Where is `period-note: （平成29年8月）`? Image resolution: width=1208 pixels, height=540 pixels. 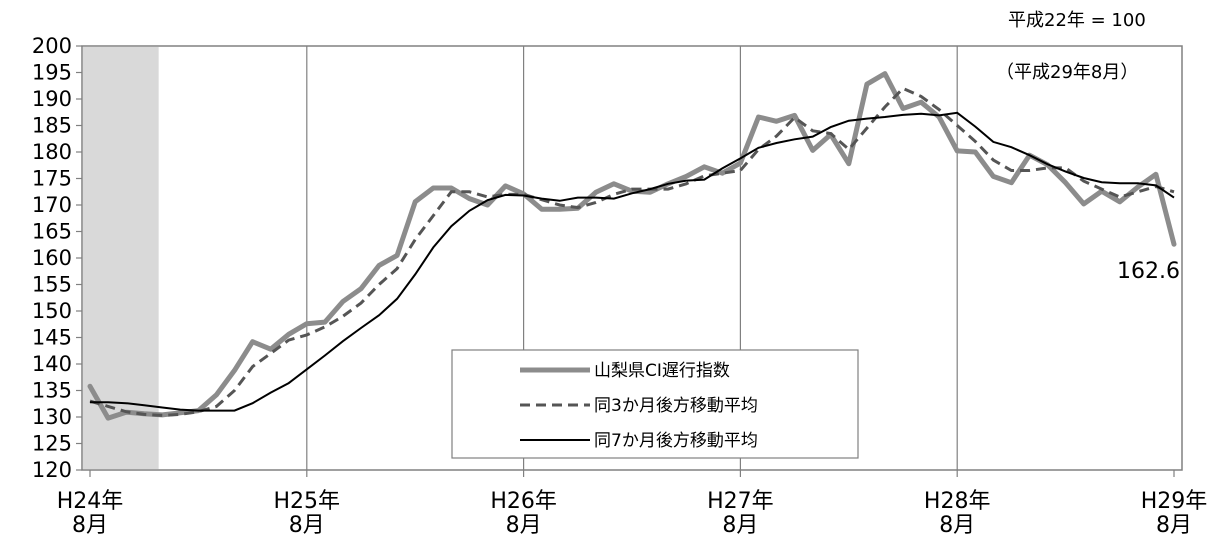 period-note: （平成29年8月） is located at coordinates (1067, 72).